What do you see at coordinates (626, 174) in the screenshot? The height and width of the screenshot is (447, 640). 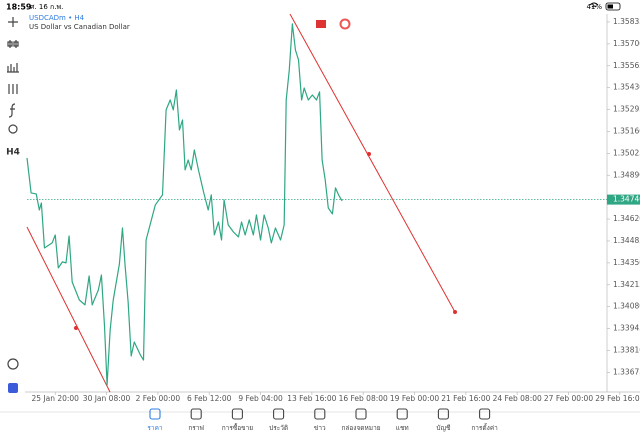 I see `y-tick-label: 1.34890` at bounding box center [626, 174].